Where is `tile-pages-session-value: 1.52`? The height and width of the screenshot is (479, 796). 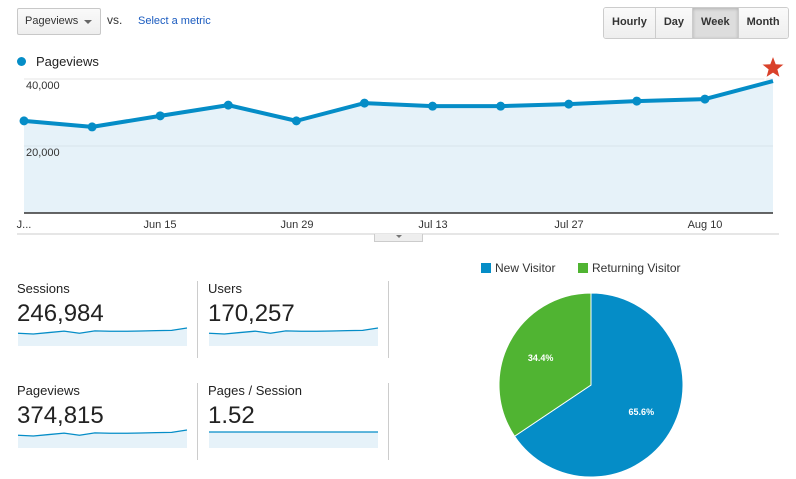
tile-pages-session-value: 1.52 is located at coordinates (231, 415).